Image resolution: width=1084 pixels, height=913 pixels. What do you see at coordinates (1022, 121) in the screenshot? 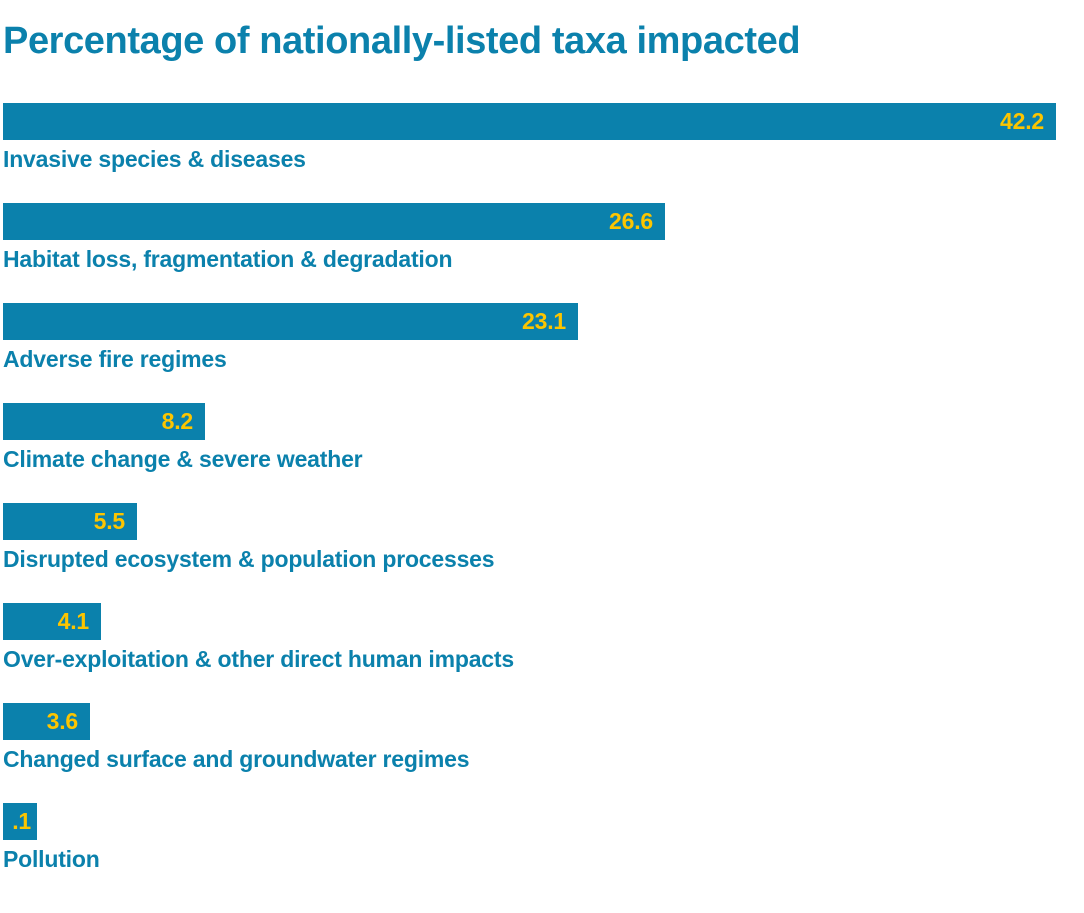
I see `bar-value-label: 42.2` at bounding box center [1022, 121].